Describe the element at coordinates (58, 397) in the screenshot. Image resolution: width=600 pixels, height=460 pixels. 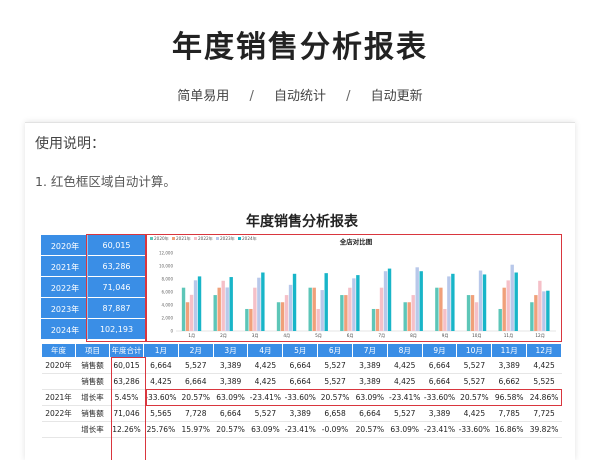
I see `year-cell: 2021年` at that location.